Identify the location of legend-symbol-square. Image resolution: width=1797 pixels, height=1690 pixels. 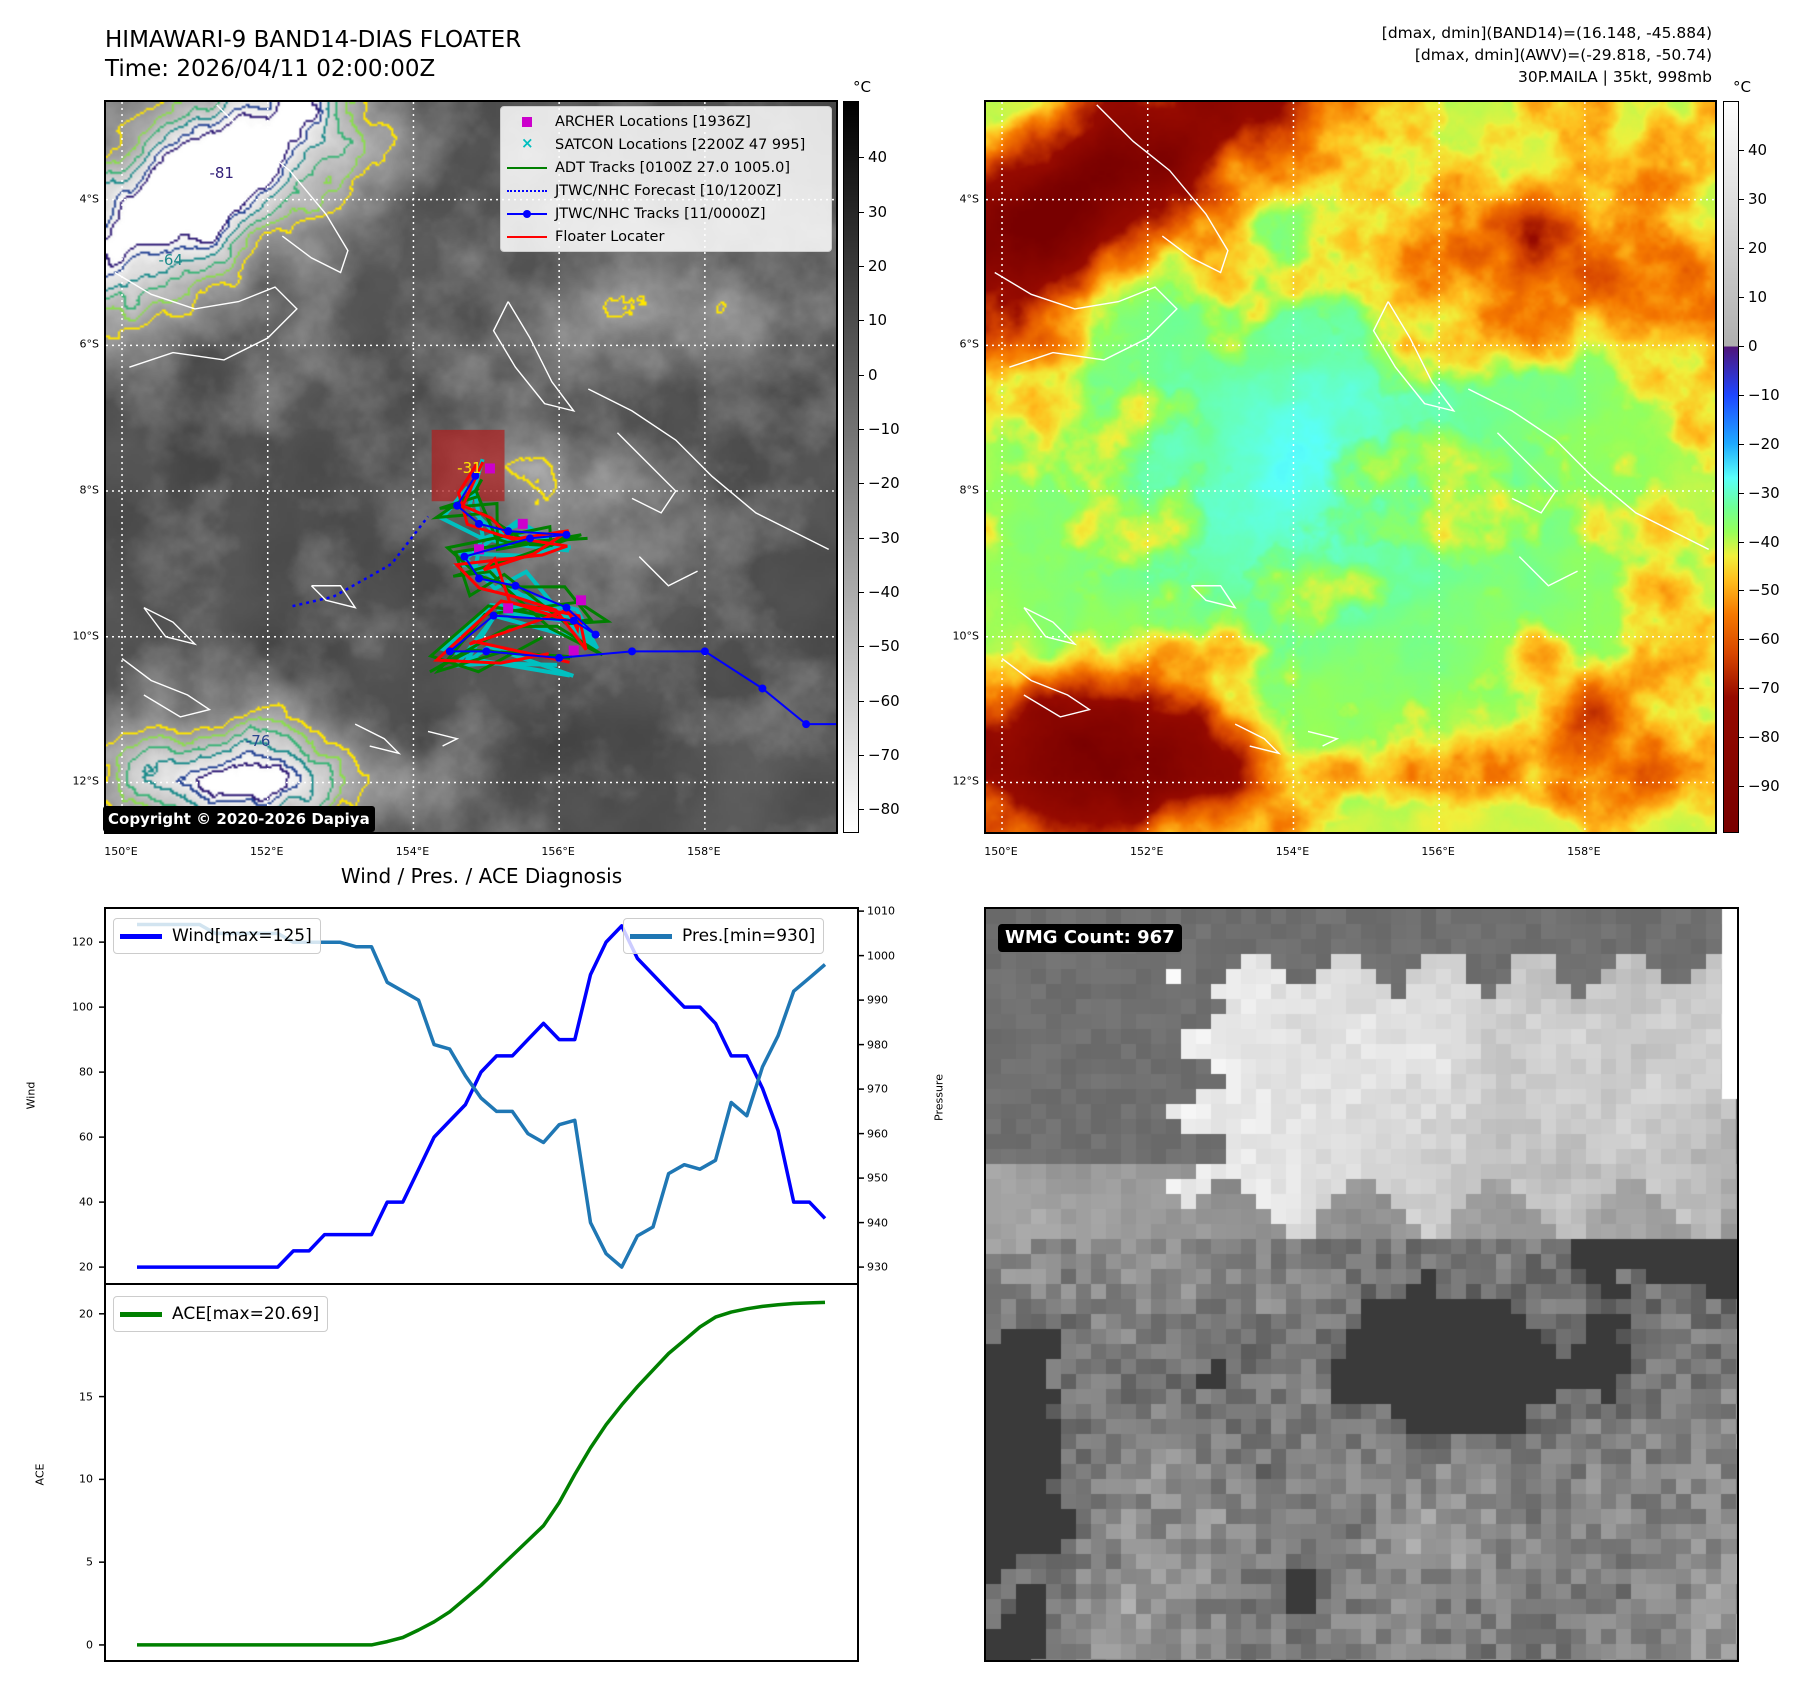
(527, 122).